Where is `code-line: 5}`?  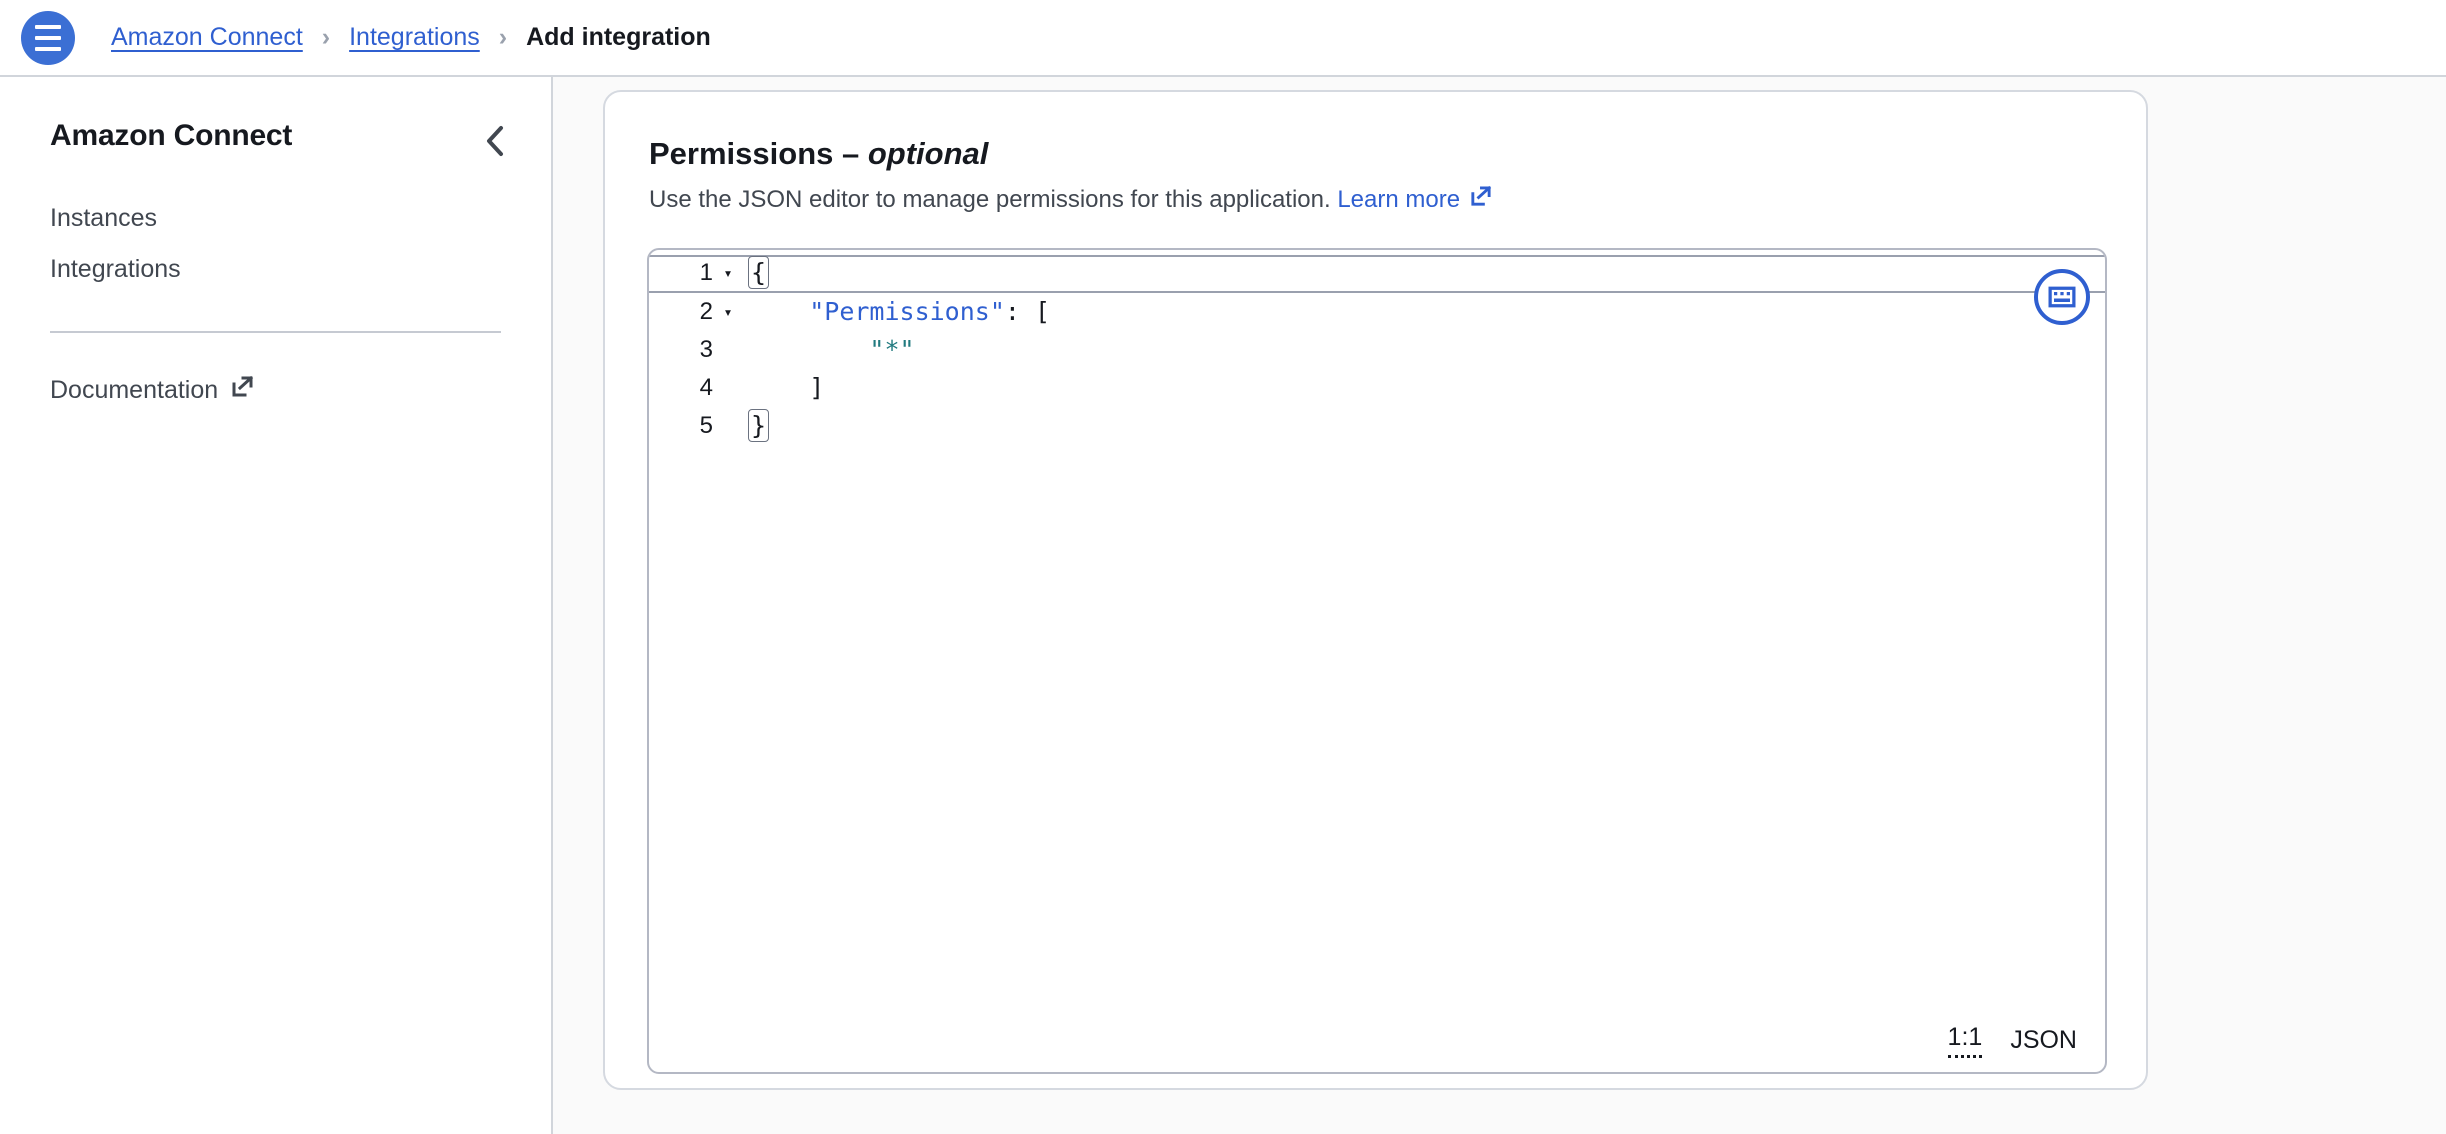
code-line: 5} is located at coordinates (1377, 426).